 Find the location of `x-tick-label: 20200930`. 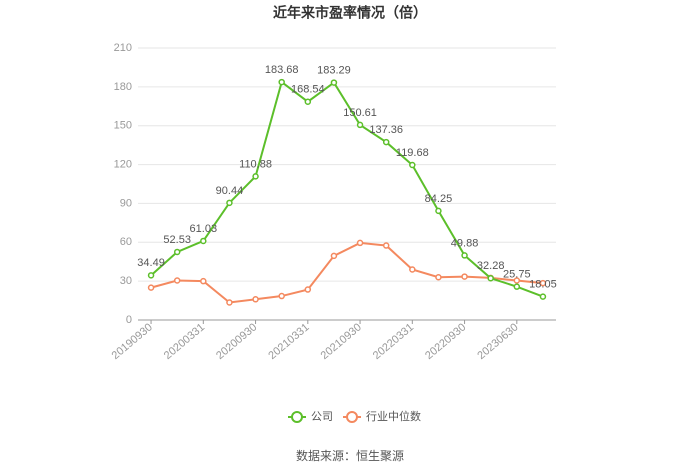

x-tick-label: 20200930 is located at coordinates (236, 341).